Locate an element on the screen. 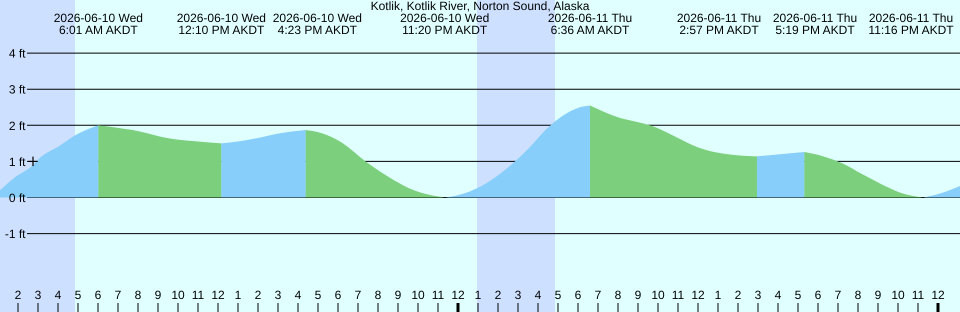  annotation: 2026-06-11 Thu 11:16 PM AKDT is located at coordinates (911, 24).